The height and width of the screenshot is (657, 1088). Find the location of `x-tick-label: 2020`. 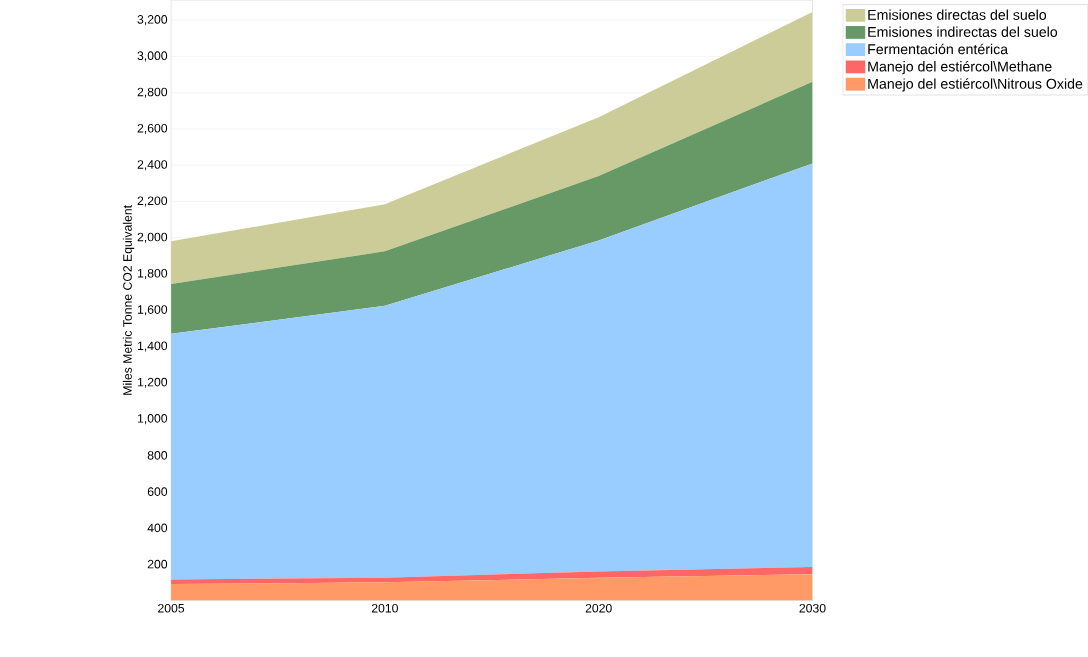

x-tick-label: 2020 is located at coordinates (598, 608).